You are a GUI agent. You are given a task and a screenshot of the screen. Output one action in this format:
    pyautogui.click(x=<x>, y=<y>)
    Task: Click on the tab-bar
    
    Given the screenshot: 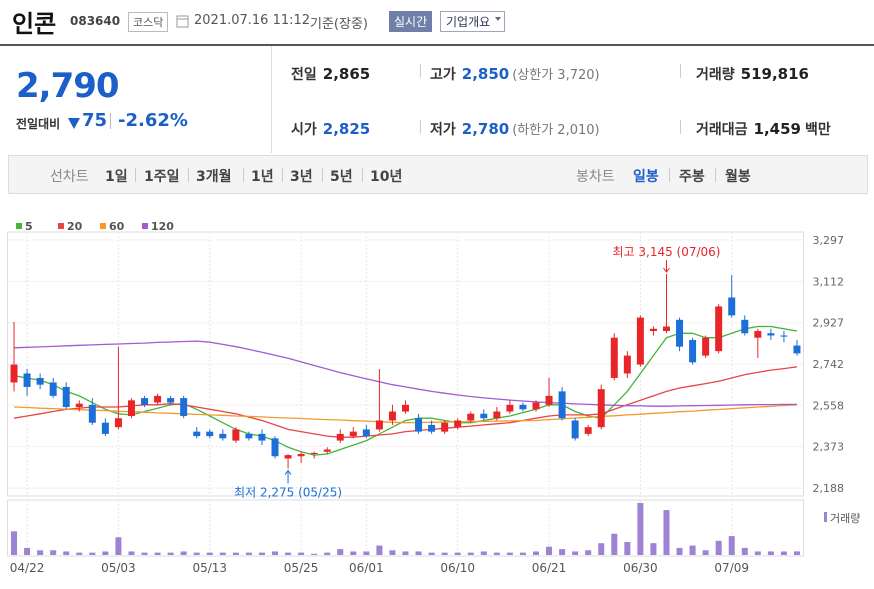 What is the action you would take?
    pyautogui.click(x=438, y=174)
    